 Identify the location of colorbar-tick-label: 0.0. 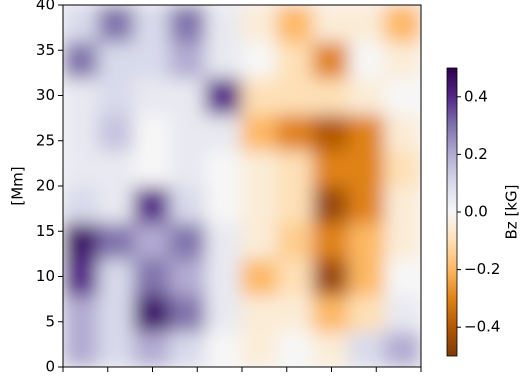
(476, 212).